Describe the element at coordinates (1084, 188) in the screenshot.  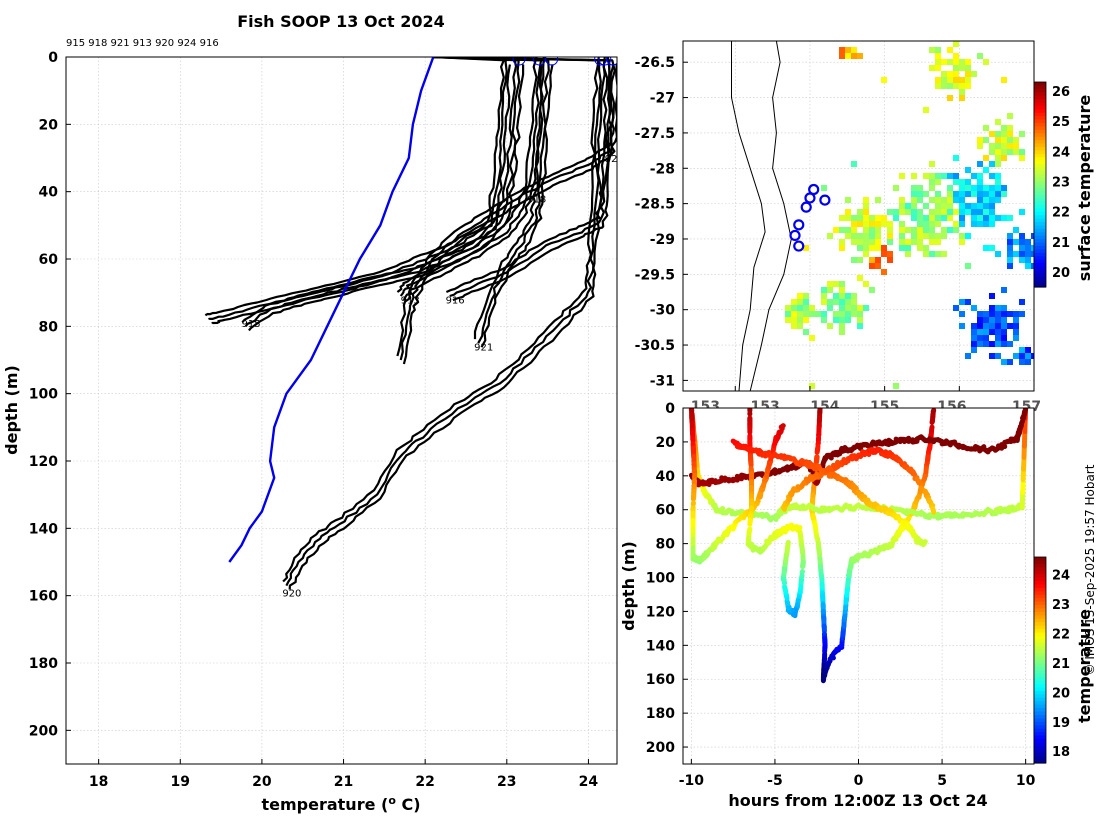
I see `sst-colorbar-label: surface temperature` at that location.